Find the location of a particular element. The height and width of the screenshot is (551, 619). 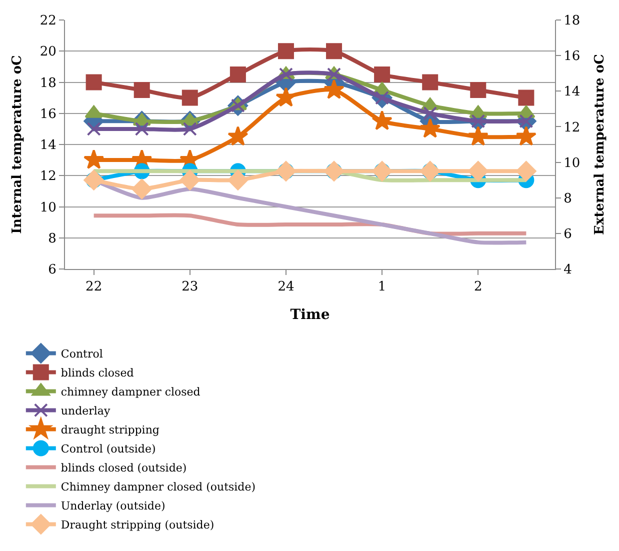

y2-tick-label: 18 is located at coordinates (572, 21).